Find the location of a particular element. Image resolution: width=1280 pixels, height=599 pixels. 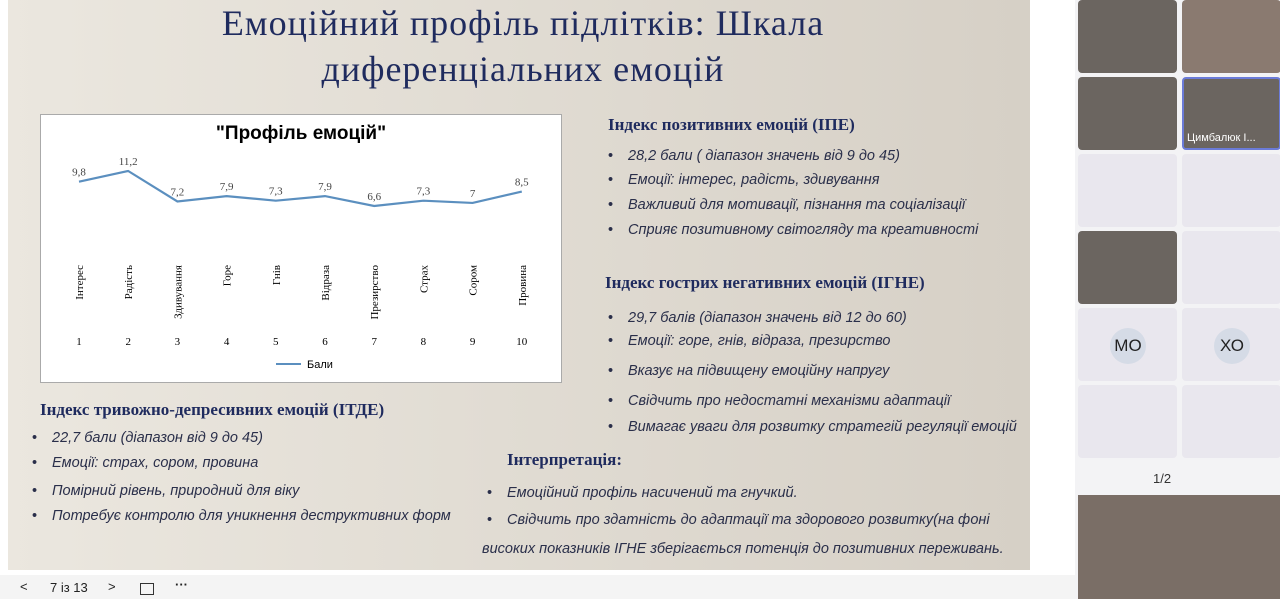

category-name: Презирство is located at coordinates (375, 292).